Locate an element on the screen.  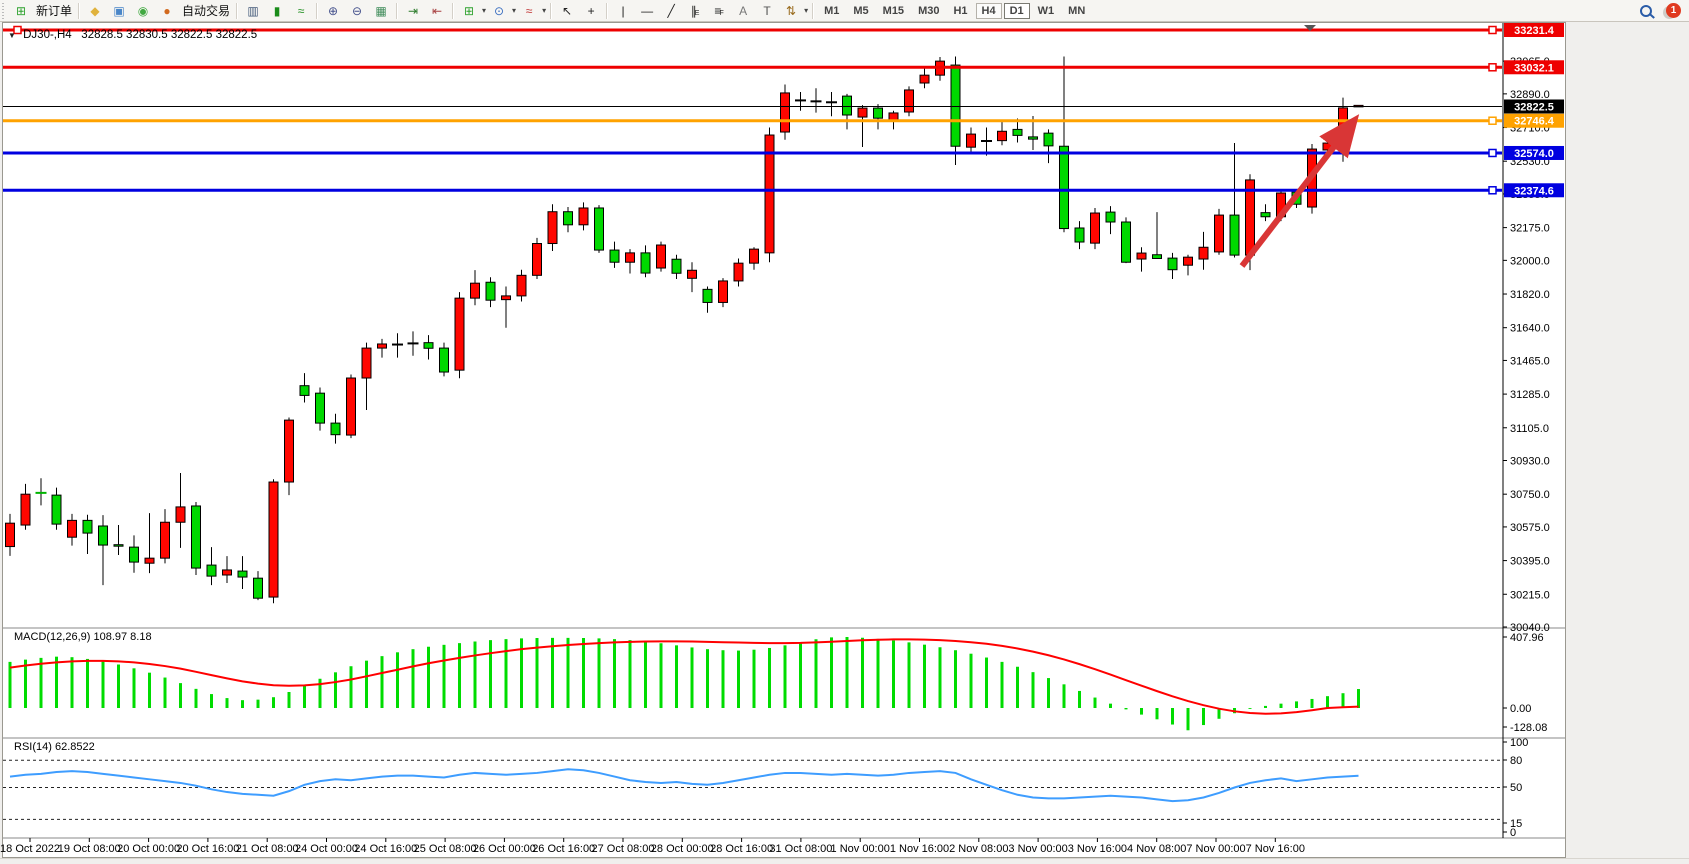
channel-icon: ∥ E is located at coordinates (695, 10).